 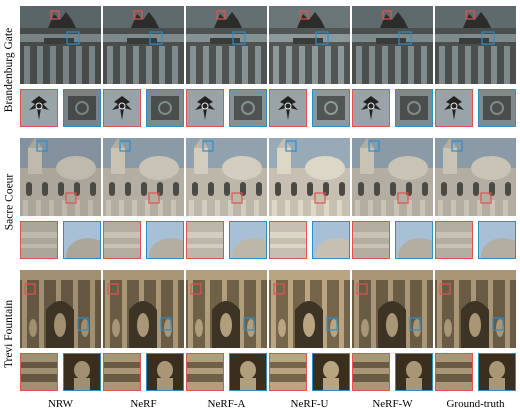 What do you see at coordinates (226, 404) in the screenshot?
I see `method-label: NeRF-A` at bounding box center [226, 404].